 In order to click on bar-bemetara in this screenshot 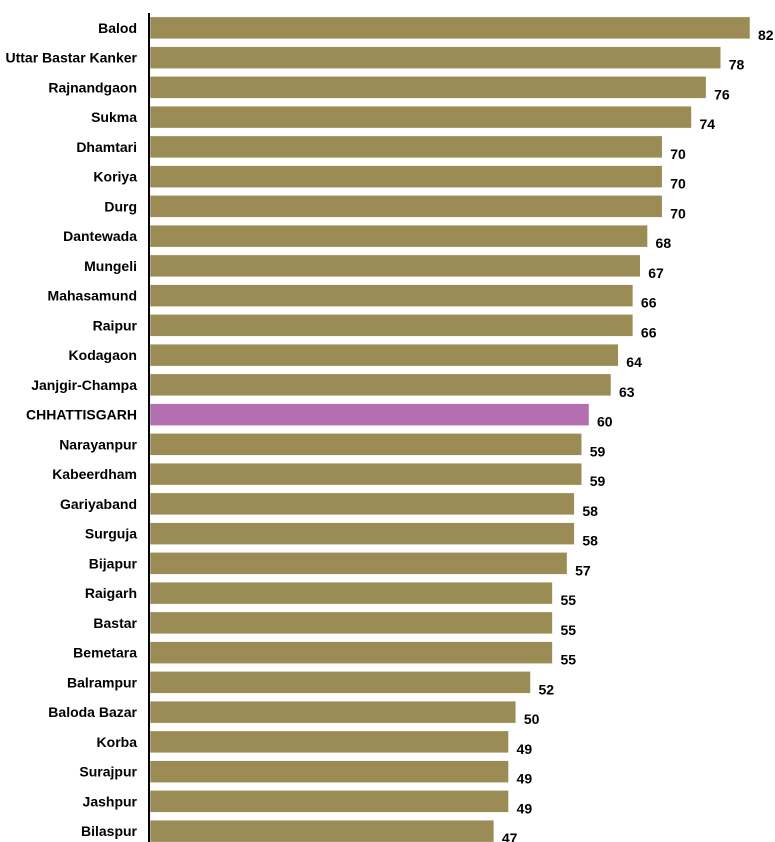, I will do `click(351, 652)`.